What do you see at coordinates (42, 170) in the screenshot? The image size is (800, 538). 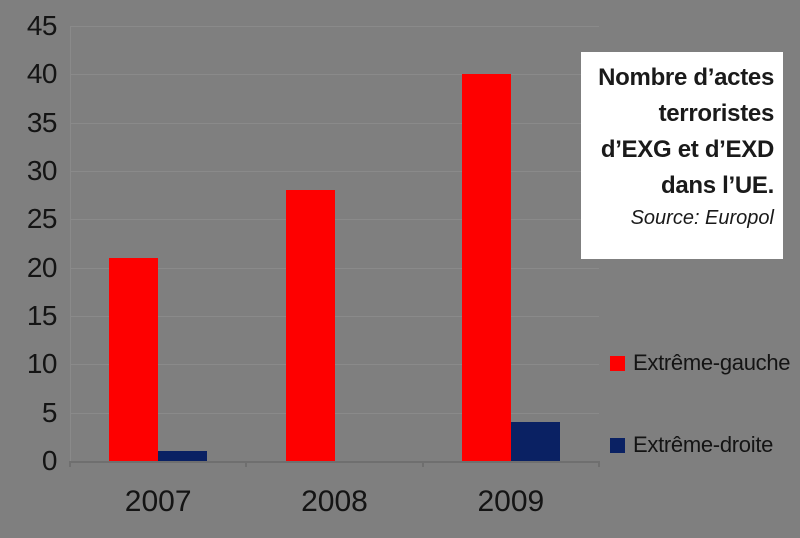 I see `y-axis-label: 30` at bounding box center [42, 170].